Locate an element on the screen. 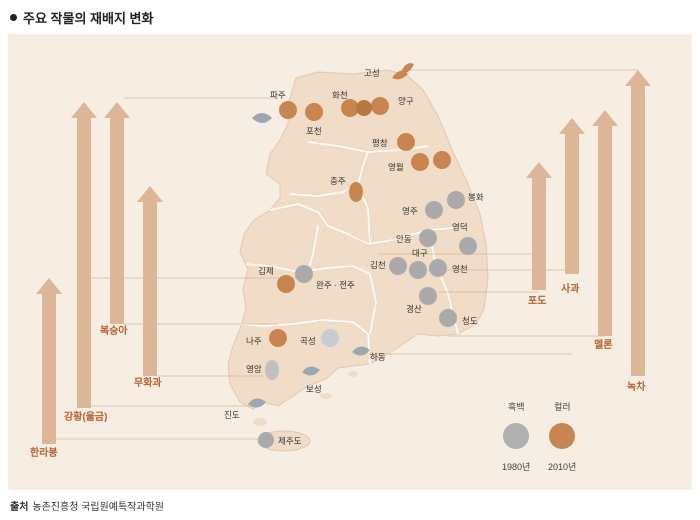 Image resolution: width=700 pixels, height=520 pixels. peach-icon-cheongdo is located at coordinates (448, 318).